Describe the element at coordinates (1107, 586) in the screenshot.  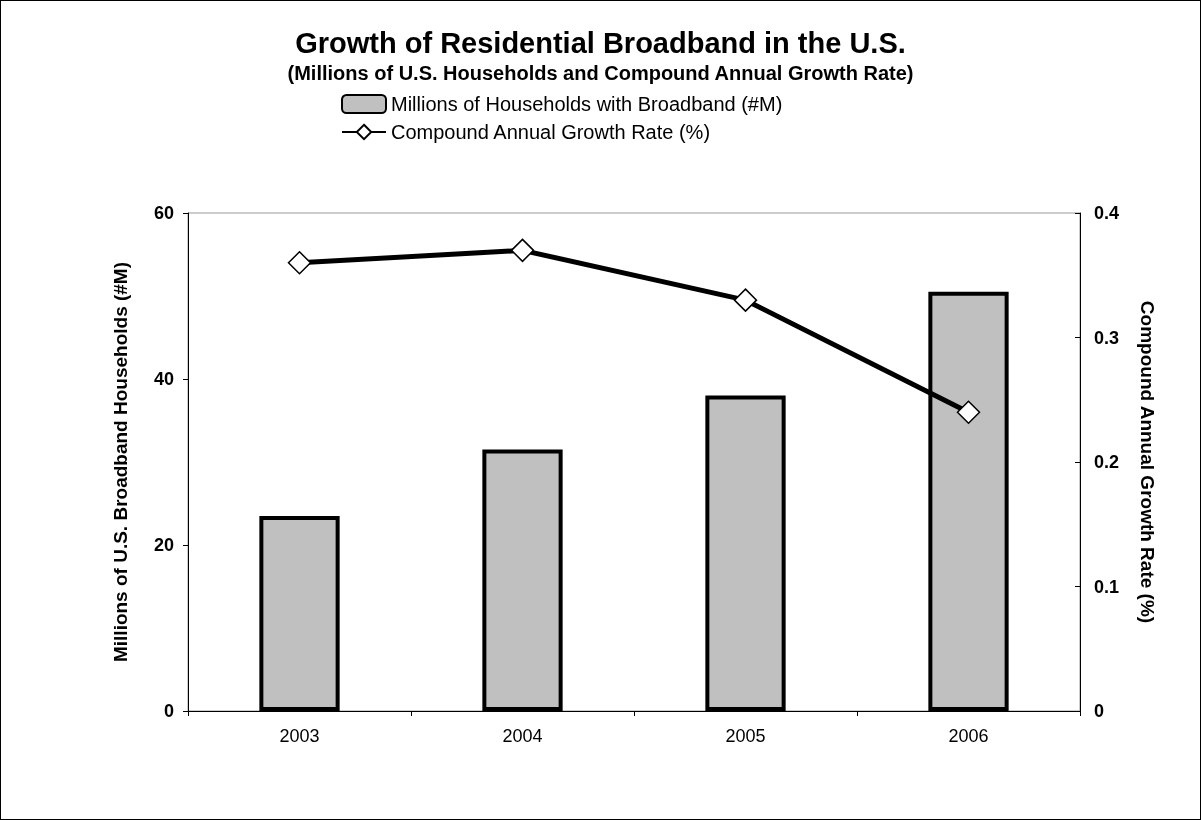
I see `y2-tick-label: 0.1` at that location.